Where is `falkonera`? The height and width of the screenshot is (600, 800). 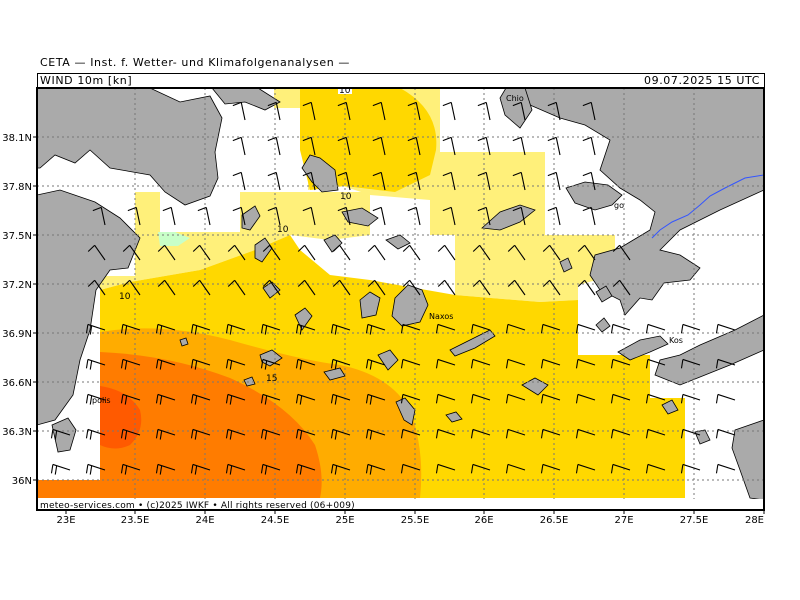
falkonera is located at coordinates (184, 342).